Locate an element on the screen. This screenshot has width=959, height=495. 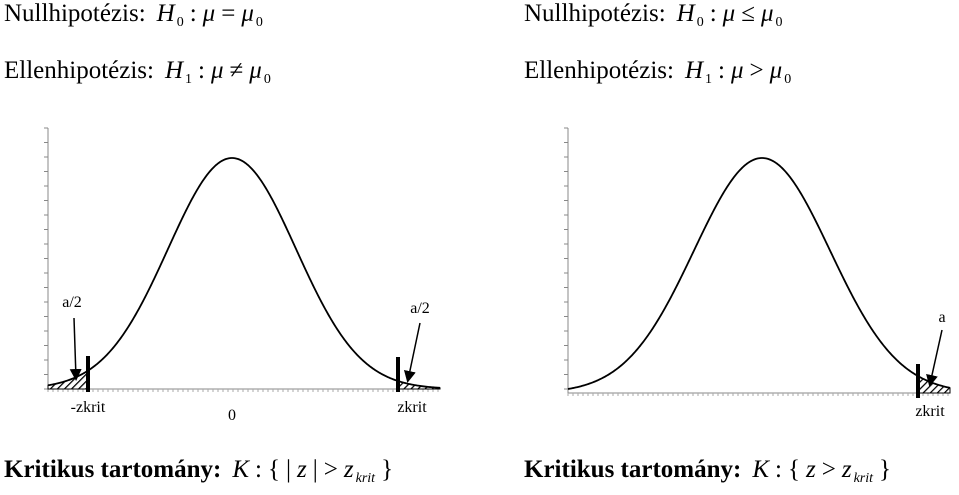
critical-region: Kritikus tartomány: K:{| z | > z krit} is located at coordinates (200, 471).